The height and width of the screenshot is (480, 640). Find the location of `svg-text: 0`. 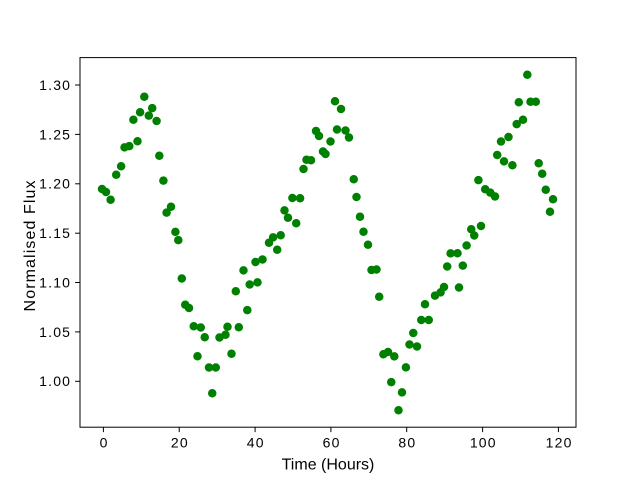

svg-text: 0 is located at coordinates (104, 443).